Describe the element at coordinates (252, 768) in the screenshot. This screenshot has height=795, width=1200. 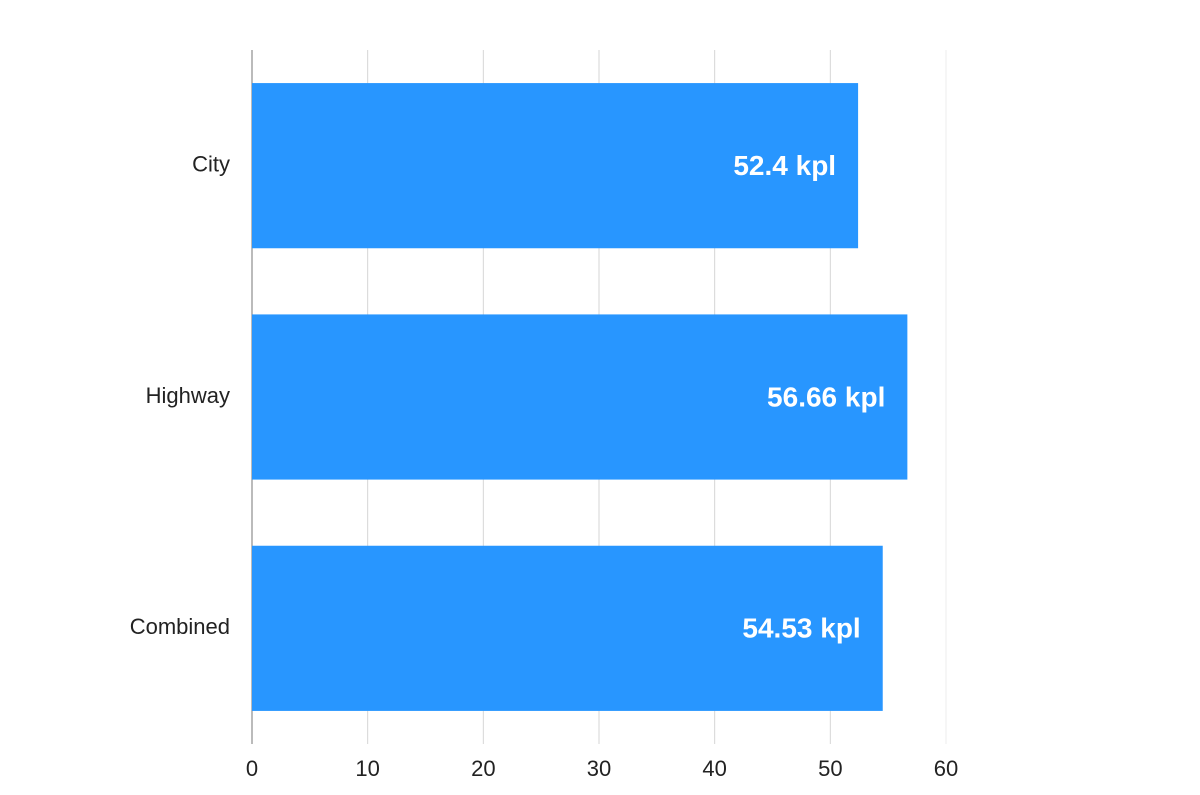
I see `x-tick-label: 0` at that location.